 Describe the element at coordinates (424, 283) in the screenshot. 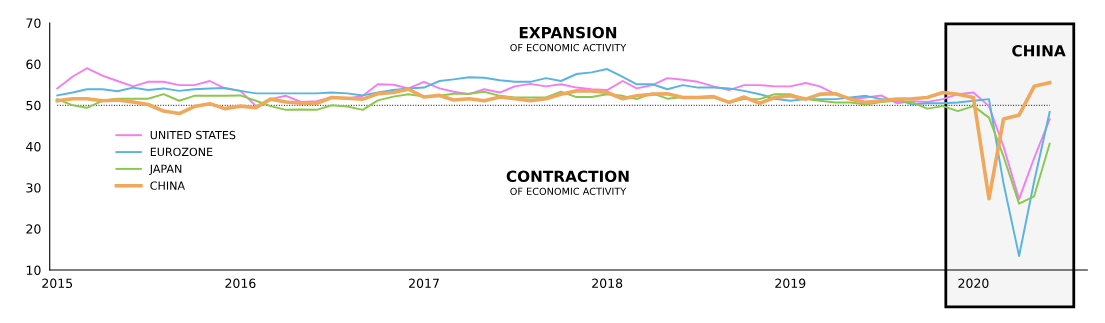

I see `x-tick-label: 2017` at that location.